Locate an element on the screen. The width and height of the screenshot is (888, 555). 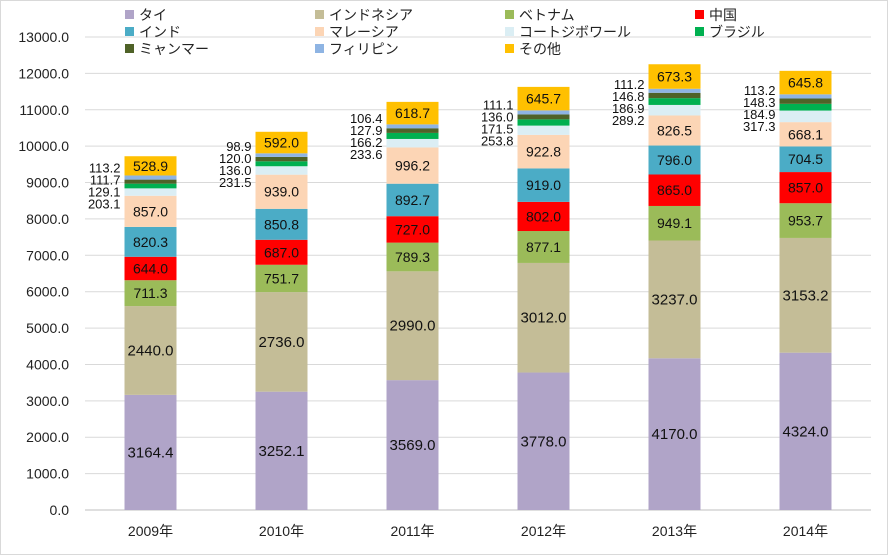
segment-label: 3012.0 is located at coordinates (544, 318).